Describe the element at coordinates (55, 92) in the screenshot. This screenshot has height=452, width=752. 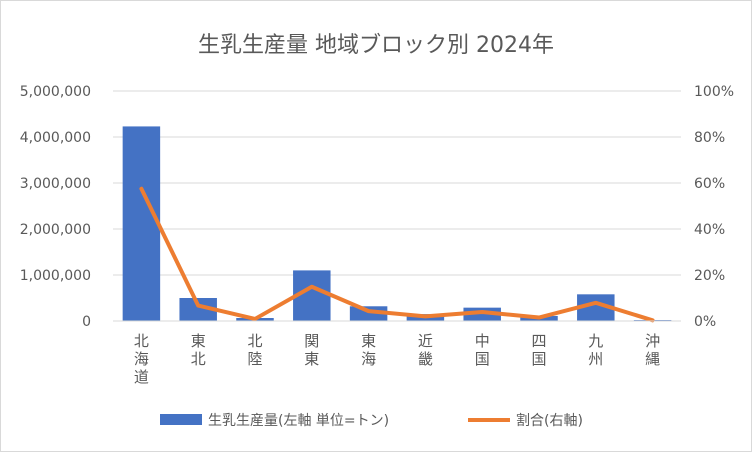
I see `y-tick-label: 5,000,000` at that location.